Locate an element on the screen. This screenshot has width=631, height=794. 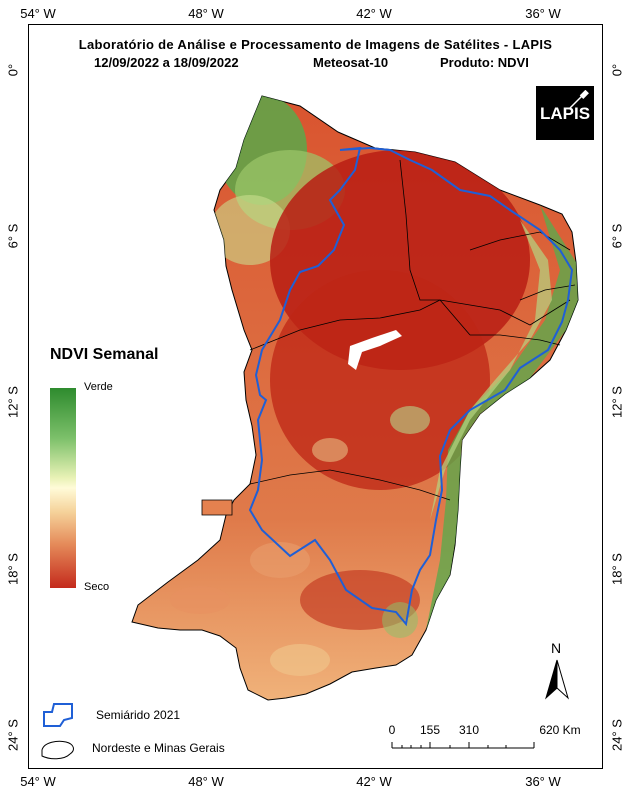
legend-low-label: Seco is located at coordinates (97, 587).